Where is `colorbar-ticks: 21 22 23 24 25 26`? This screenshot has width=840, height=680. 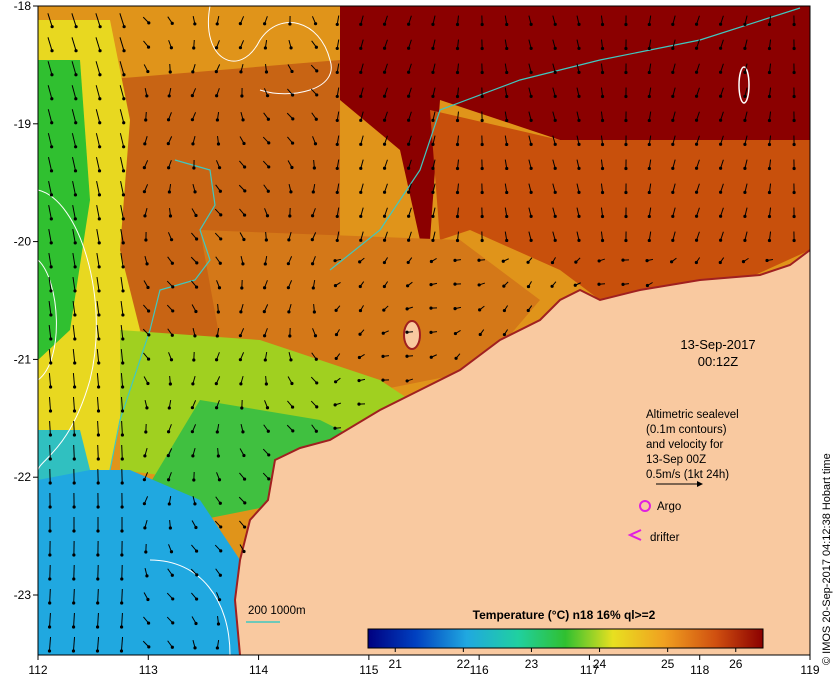 colorbar-ticks: 21 22 23 24 25 26 is located at coordinates (566, 659).